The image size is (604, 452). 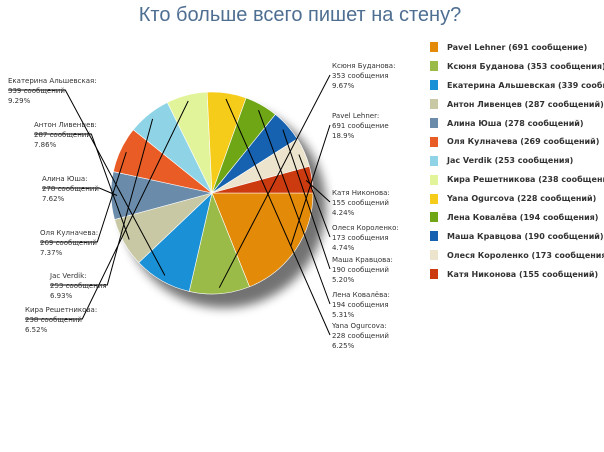 I want to click on legend-item: Маша Кравцова (190 сообщений), so click(x=517, y=236).